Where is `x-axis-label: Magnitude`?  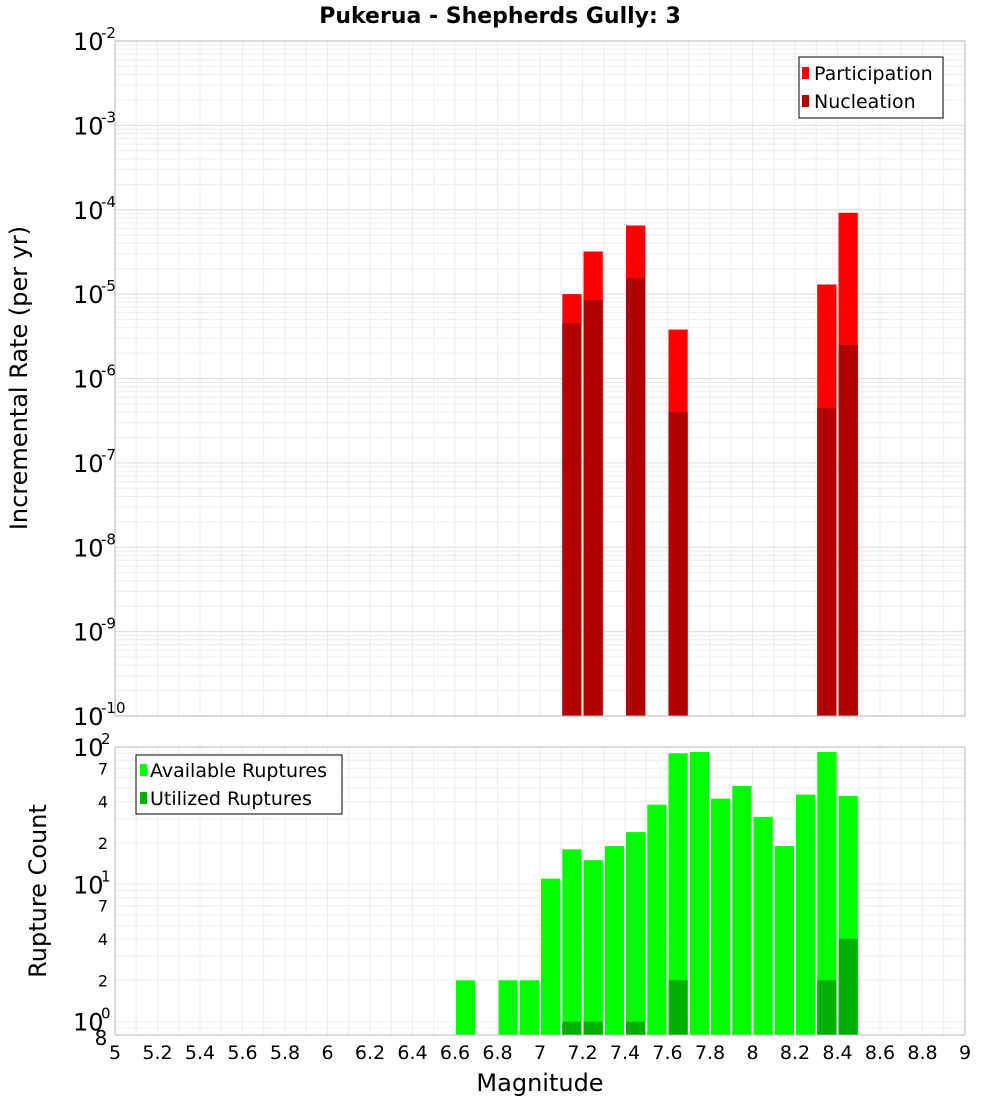
x-axis-label: Magnitude is located at coordinates (539, 1083).